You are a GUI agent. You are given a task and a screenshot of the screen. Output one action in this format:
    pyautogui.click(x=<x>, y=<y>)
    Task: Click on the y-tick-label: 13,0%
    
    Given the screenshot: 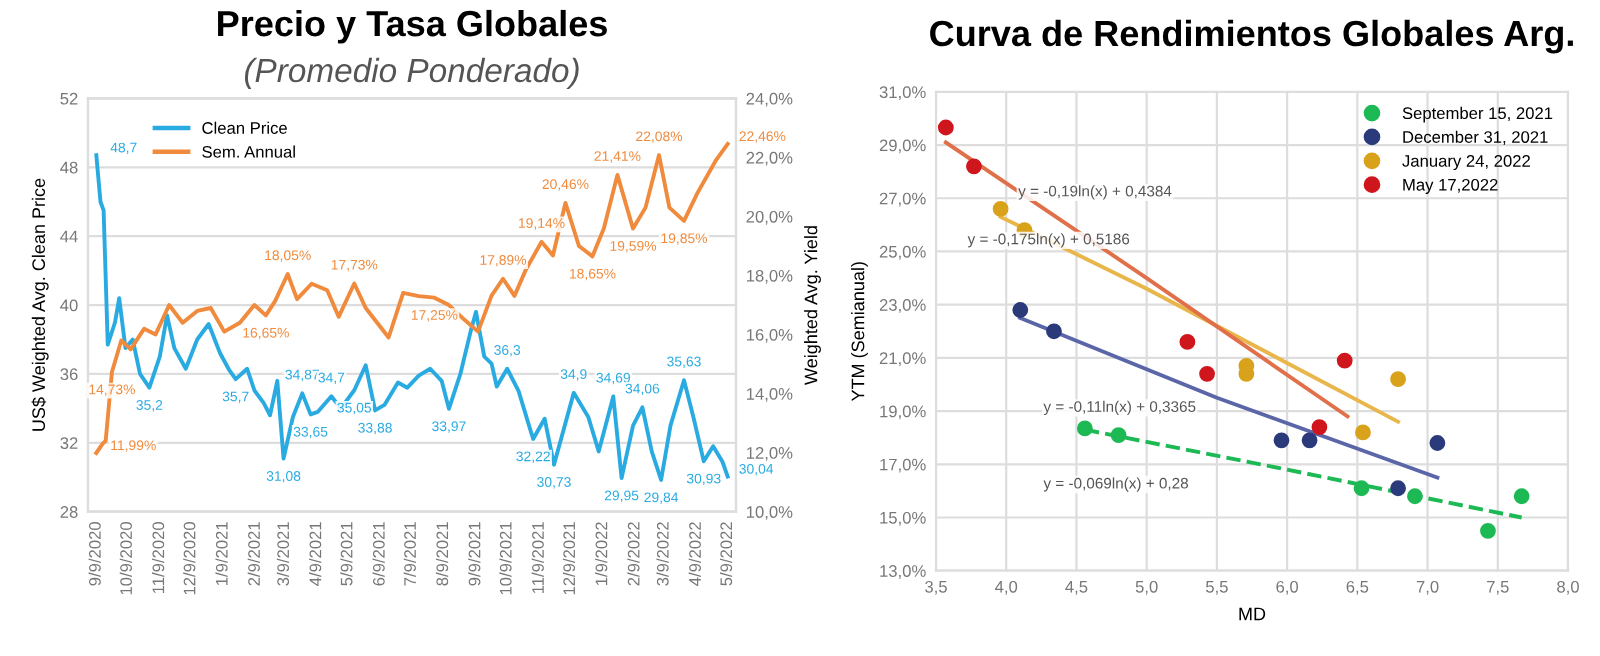 What is the action you would take?
    pyautogui.click(x=903, y=572)
    